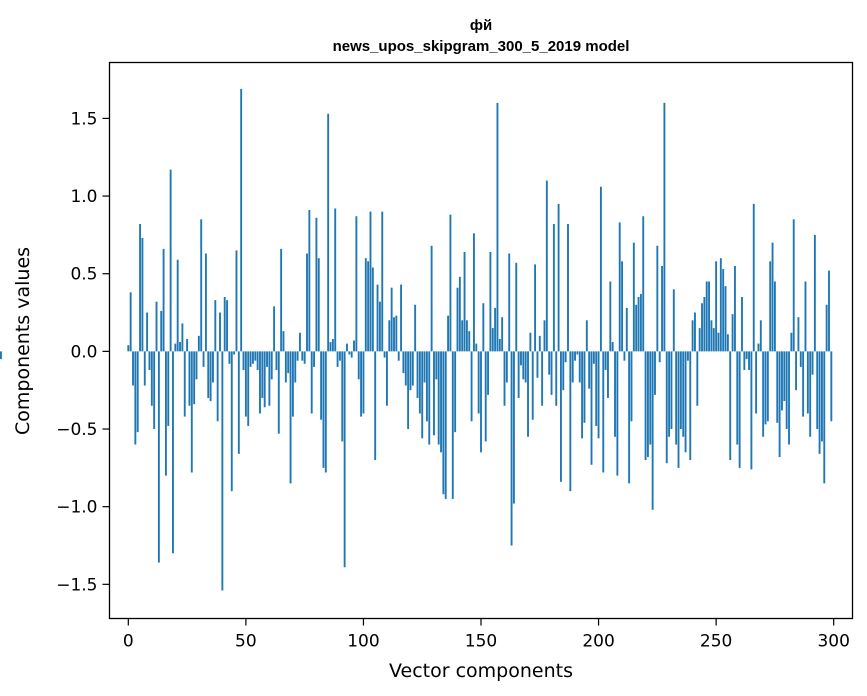 The height and width of the screenshot is (696, 867). What do you see at coordinates (76, 585) in the screenshot?
I see `y-tick-label: −1.5` at bounding box center [76, 585].